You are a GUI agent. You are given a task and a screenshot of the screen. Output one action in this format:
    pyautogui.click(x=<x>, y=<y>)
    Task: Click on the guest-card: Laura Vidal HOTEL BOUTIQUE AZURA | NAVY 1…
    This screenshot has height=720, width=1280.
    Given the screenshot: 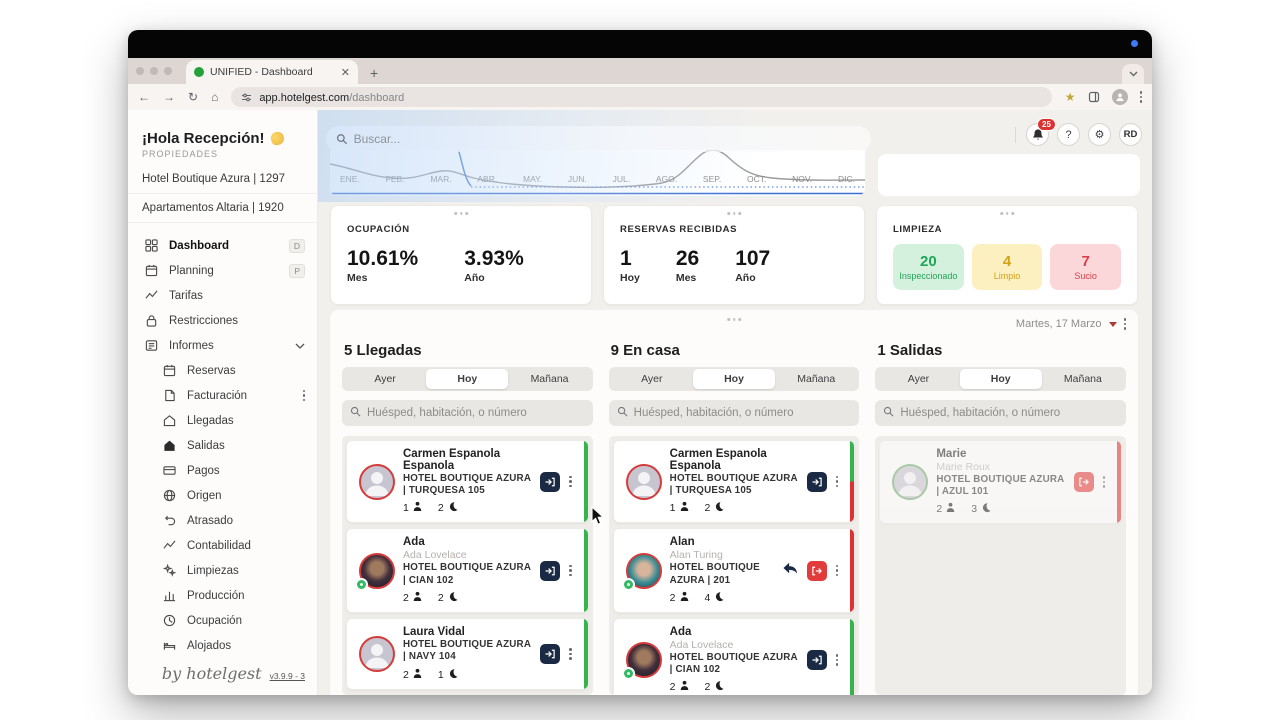 What is the action you would take?
    pyautogui.click(x=467, y=653)
    